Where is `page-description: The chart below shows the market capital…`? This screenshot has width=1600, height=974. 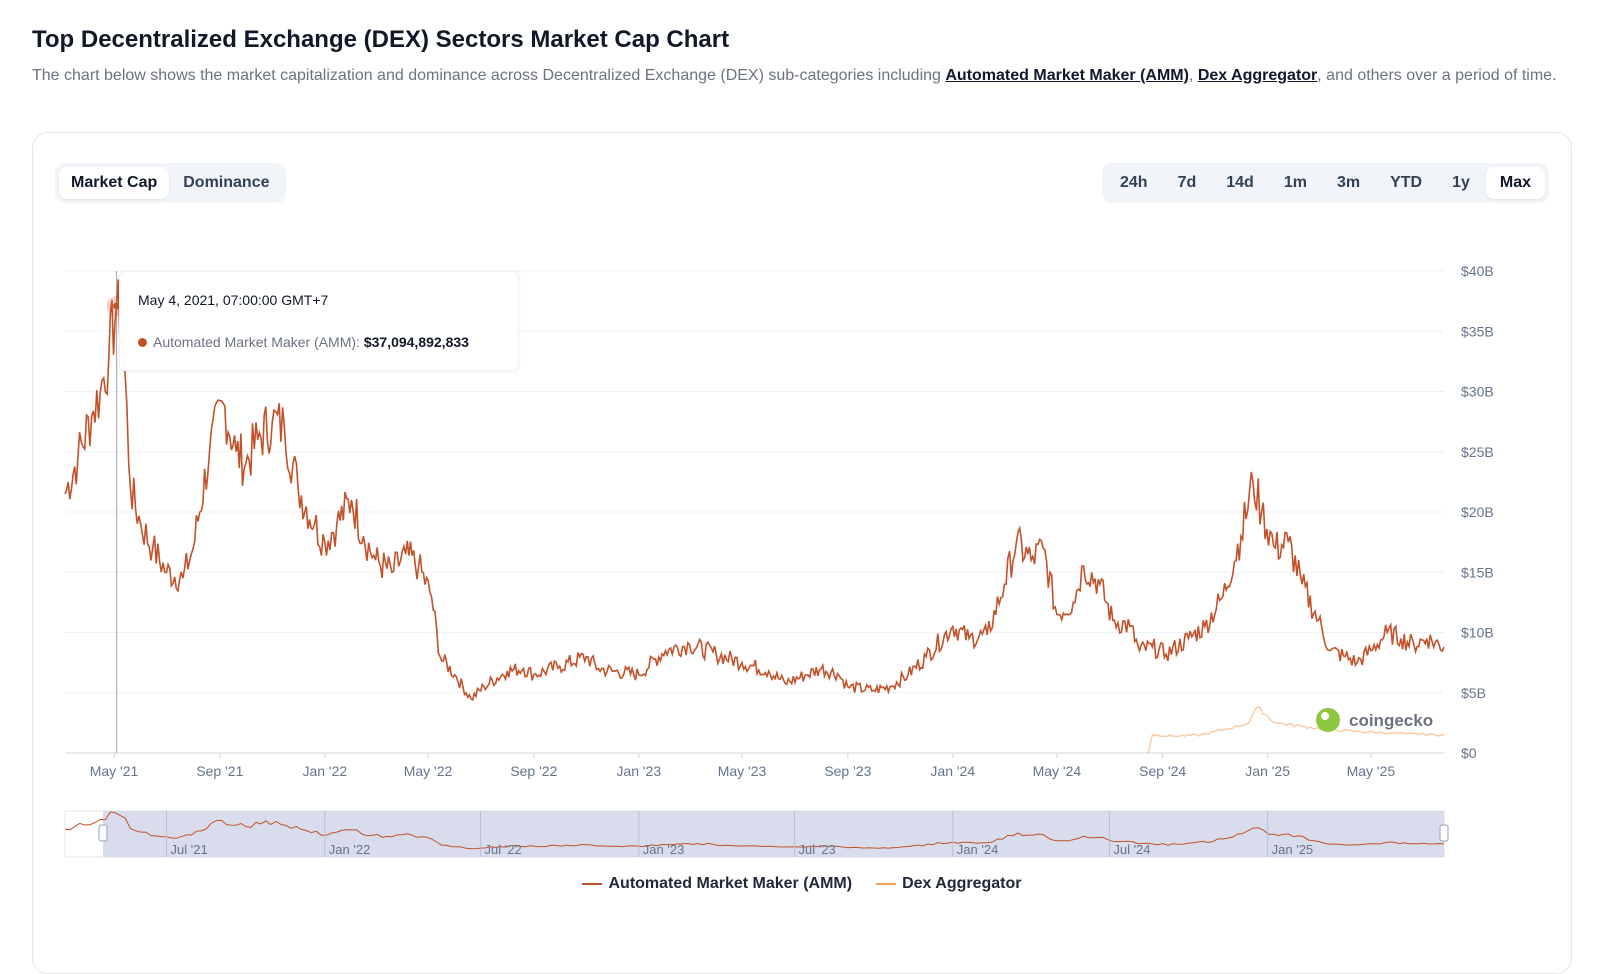 page-description: The chart below shows the market capital… is located at coordinates (794, 75).